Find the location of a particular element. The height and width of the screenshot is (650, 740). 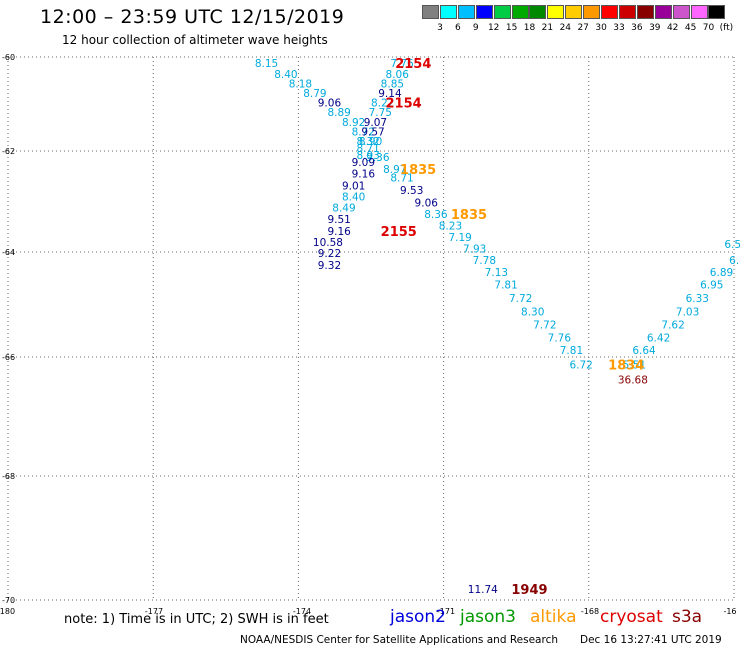

wave-height-value: 8.97 is located at coordinates (394, 170).